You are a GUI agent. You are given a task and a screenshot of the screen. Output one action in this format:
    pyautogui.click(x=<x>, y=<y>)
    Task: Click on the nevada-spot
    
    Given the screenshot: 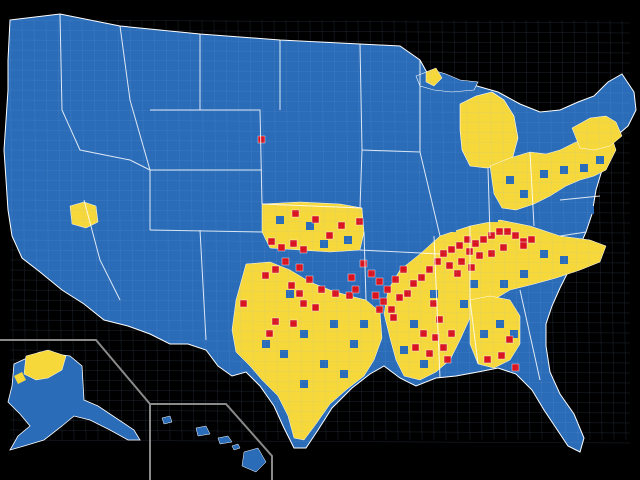 What is the action you would take?
    pyautogui.click(x=84, y=215)
    